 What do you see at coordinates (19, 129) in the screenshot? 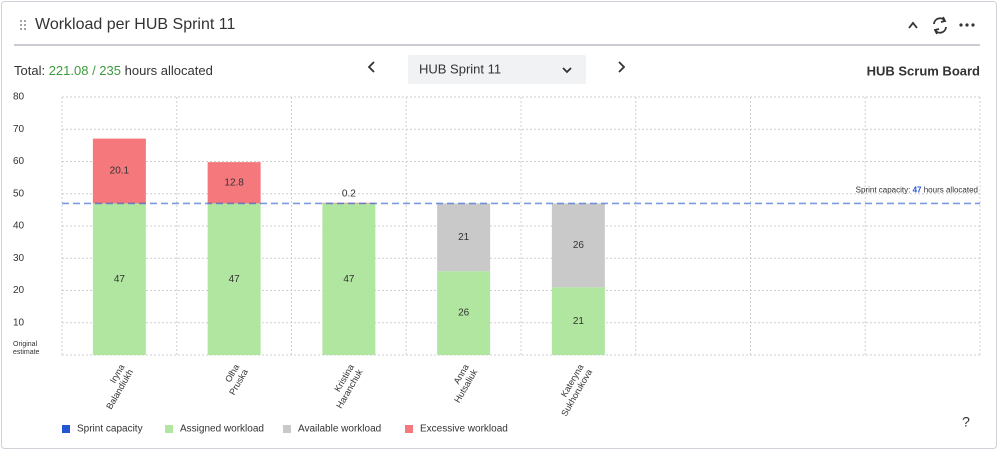
I see `y-tick-label: 70` at bounding box center [19, 129].